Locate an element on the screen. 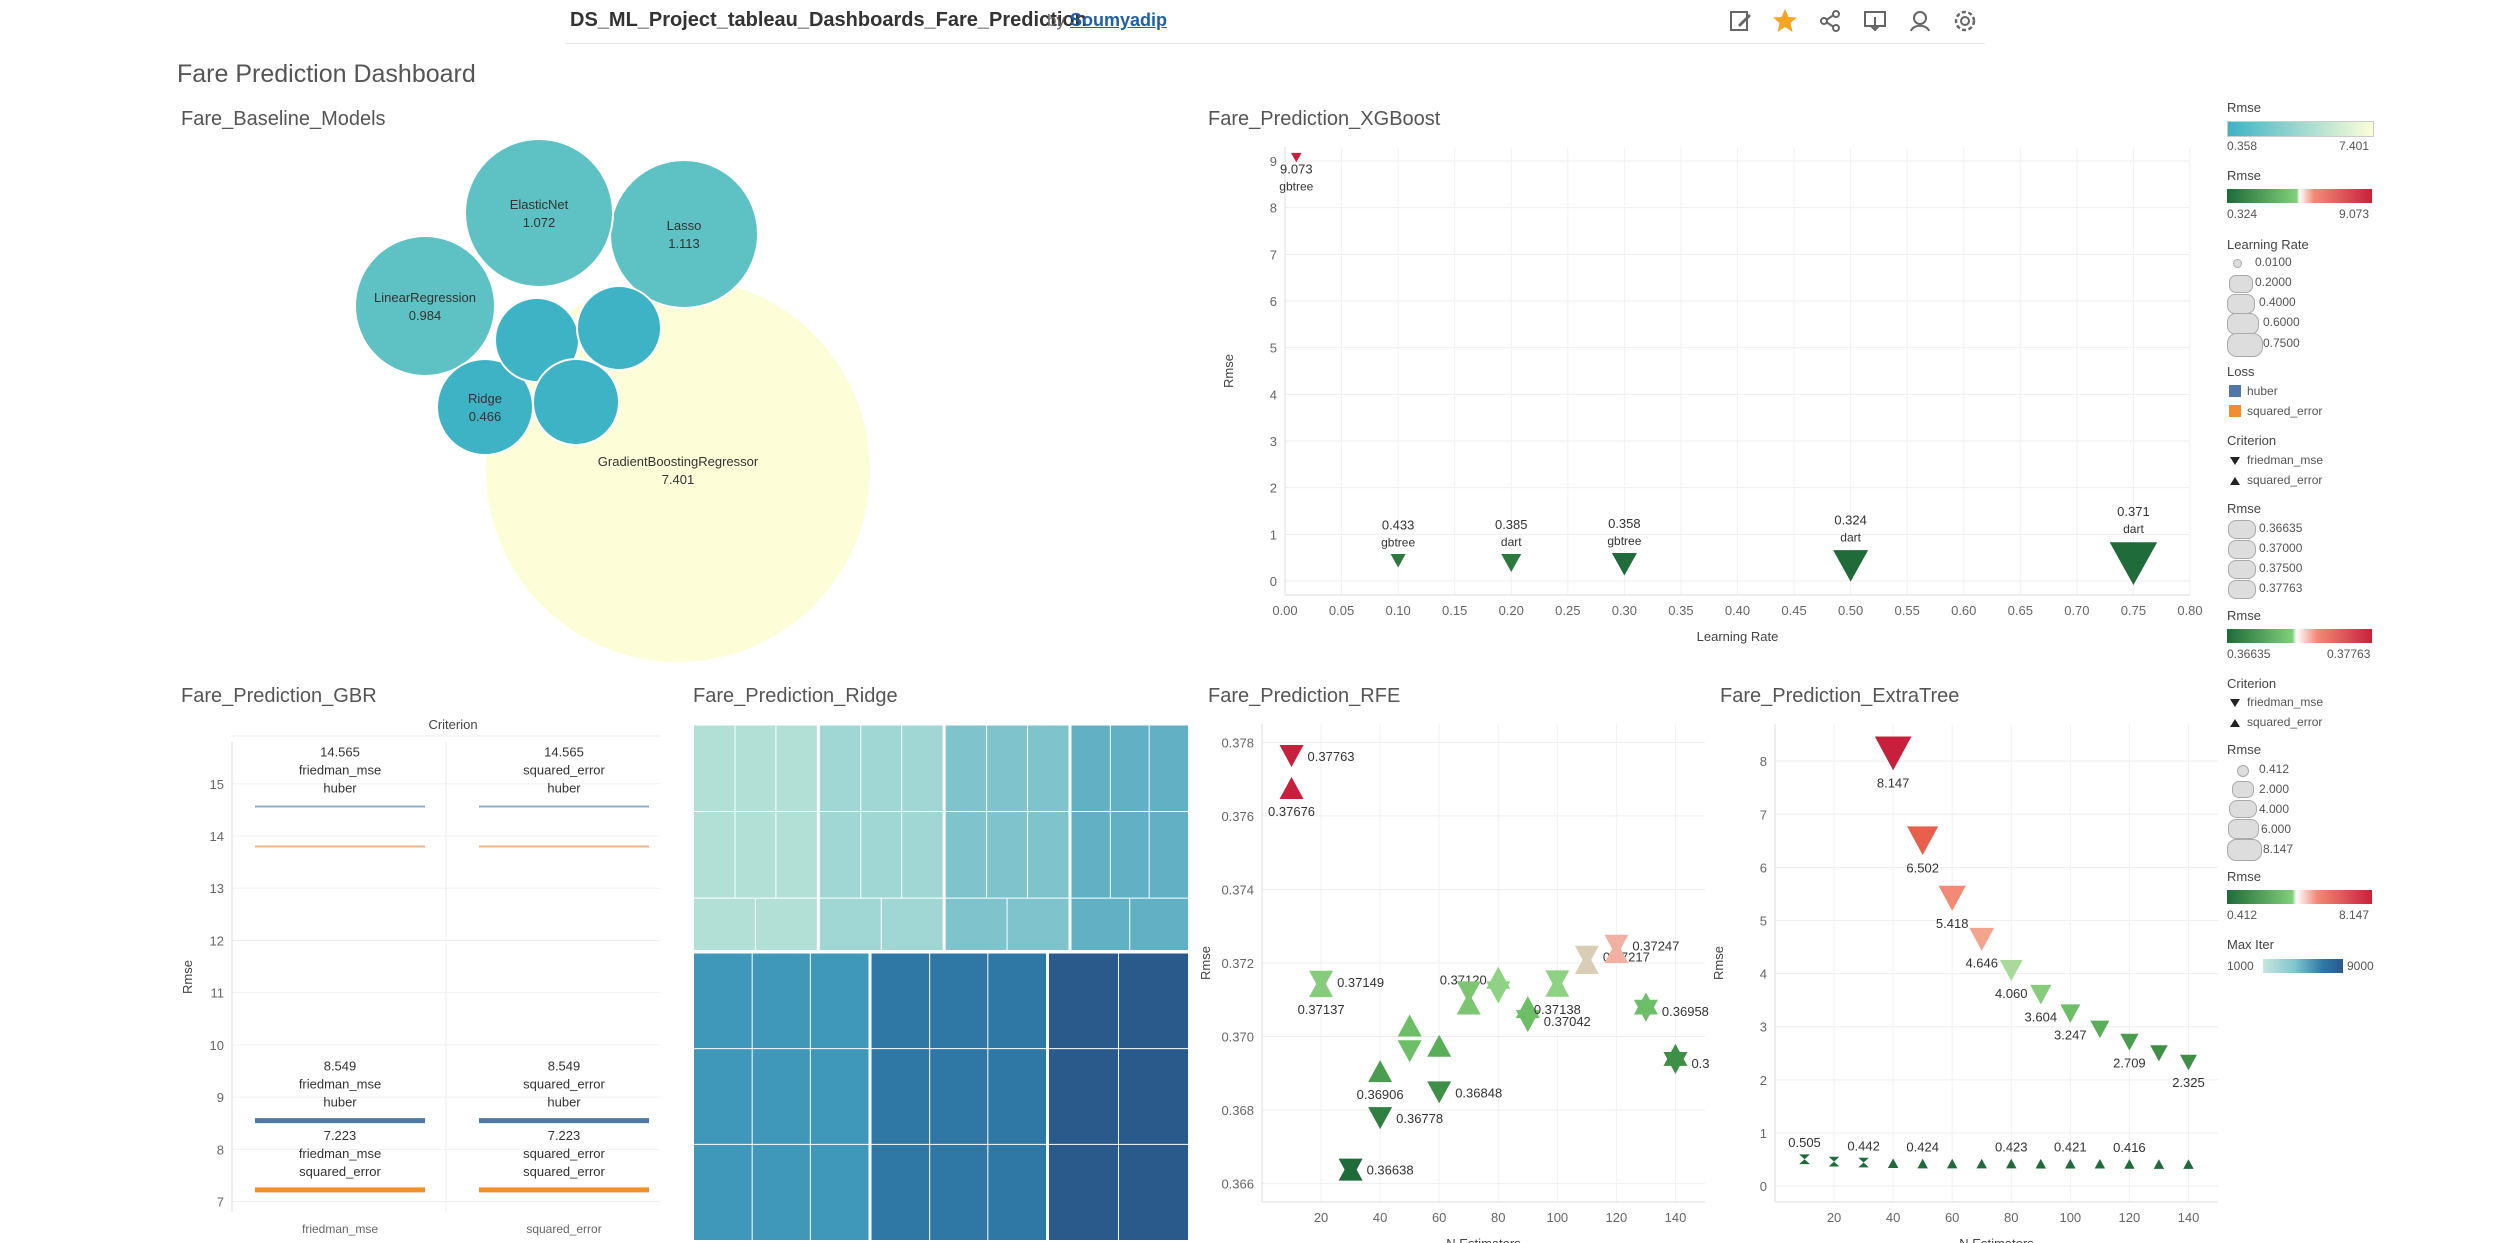 This screenshot has height=1243, width=2515. data-label: 0.37247 is located at coordinates (1655, 946).